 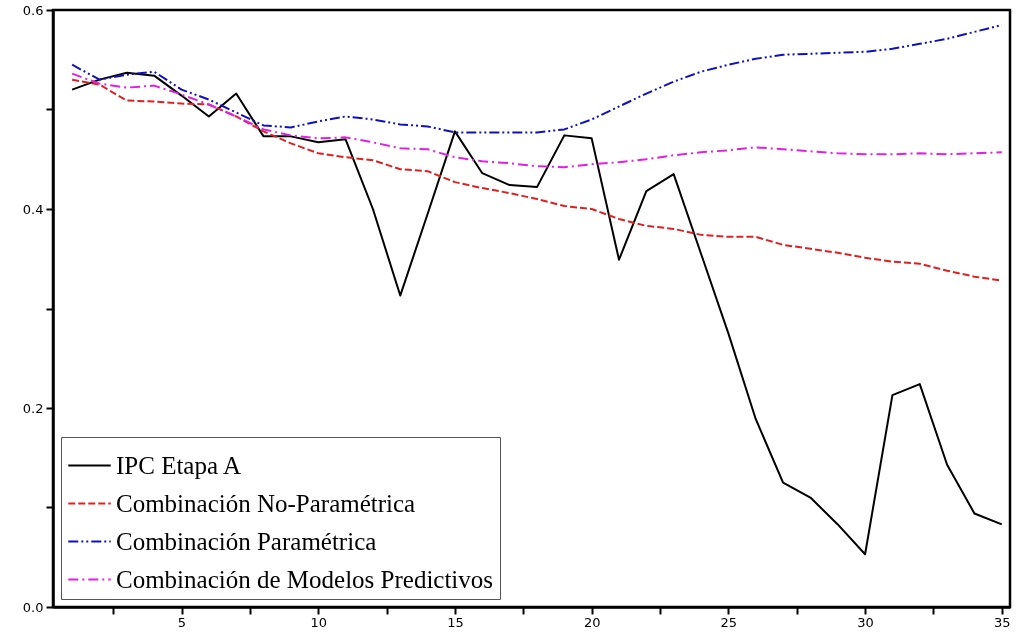 I want to click on y-tick-label: 0.2, so click(x=33, y=408).